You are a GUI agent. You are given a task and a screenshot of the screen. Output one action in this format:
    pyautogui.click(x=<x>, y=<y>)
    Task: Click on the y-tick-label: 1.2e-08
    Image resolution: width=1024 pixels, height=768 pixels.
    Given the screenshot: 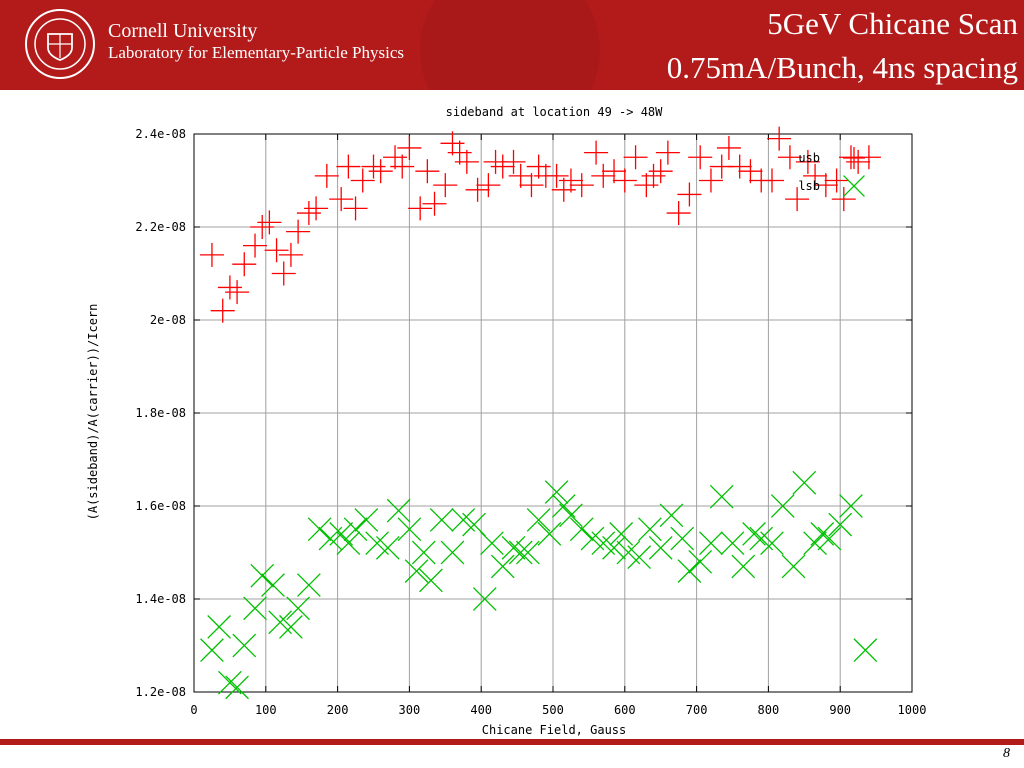 What is the action you would take?
    pyautogui.click(x=160, y=692)
    